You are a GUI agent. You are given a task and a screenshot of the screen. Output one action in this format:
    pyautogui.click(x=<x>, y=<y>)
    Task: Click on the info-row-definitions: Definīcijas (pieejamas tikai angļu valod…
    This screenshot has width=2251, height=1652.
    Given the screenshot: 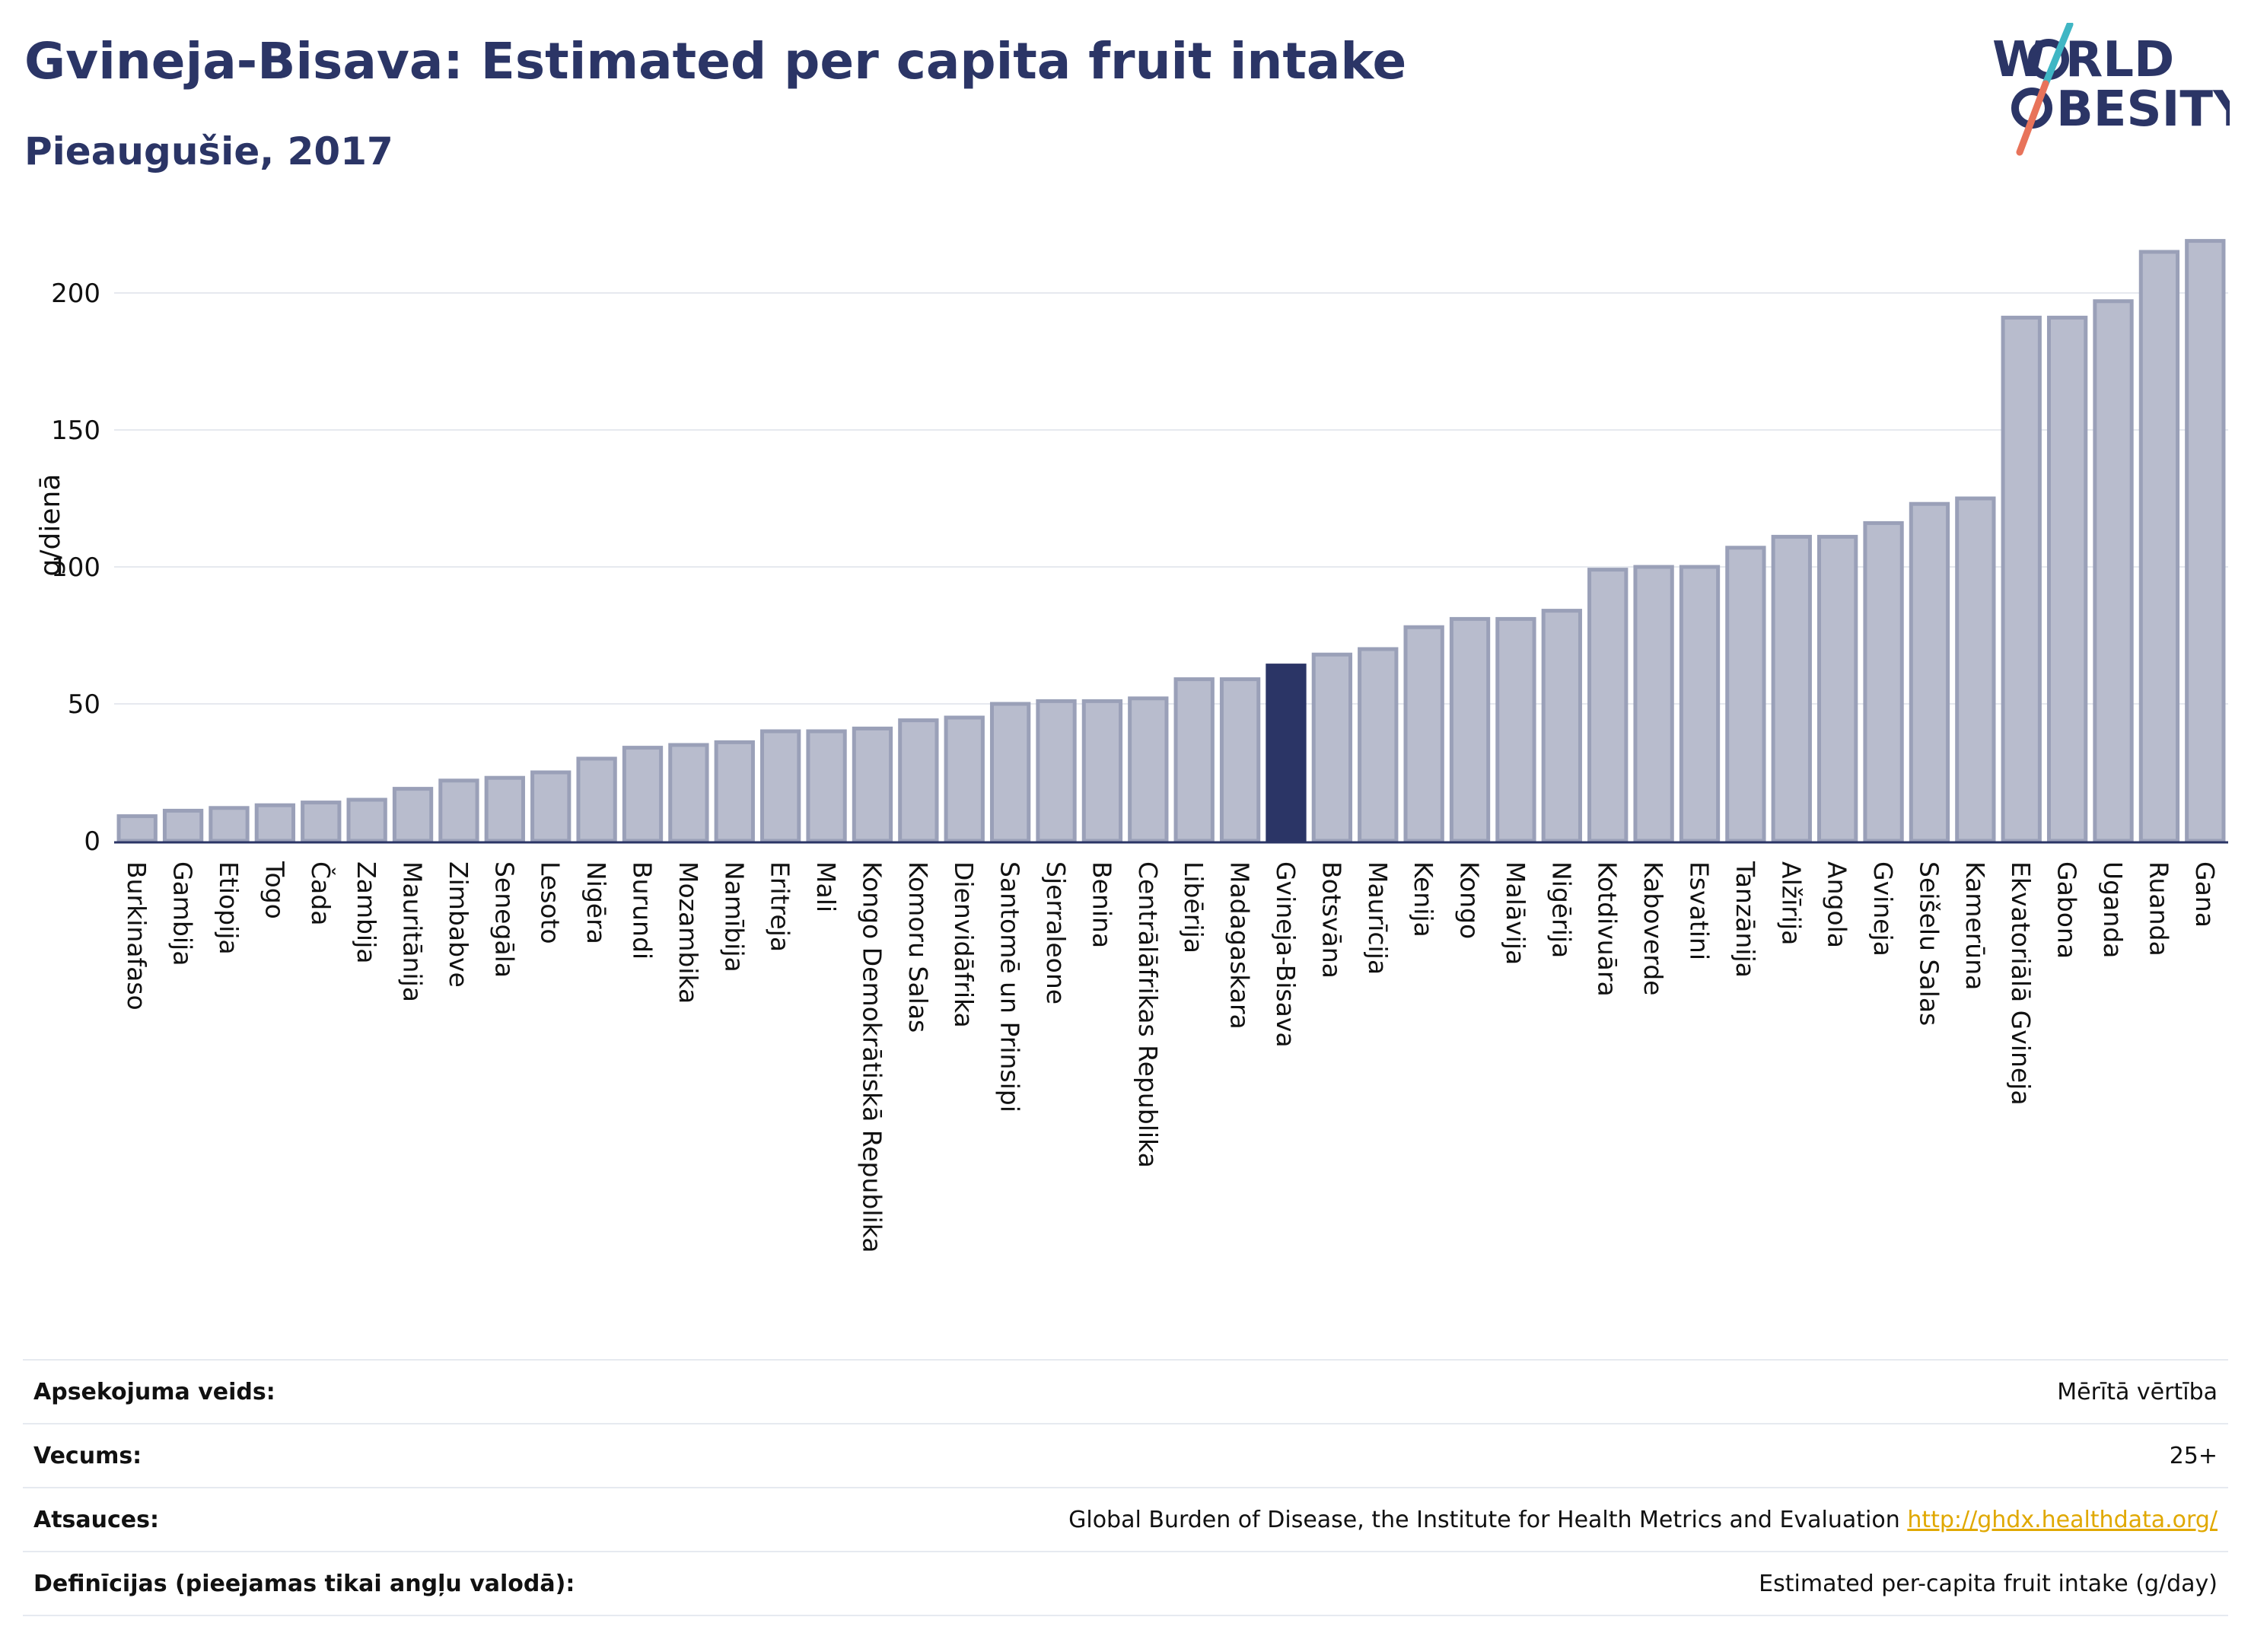 What is the action you would take?
    pyautogui.click(x=1125, y=1583)
    